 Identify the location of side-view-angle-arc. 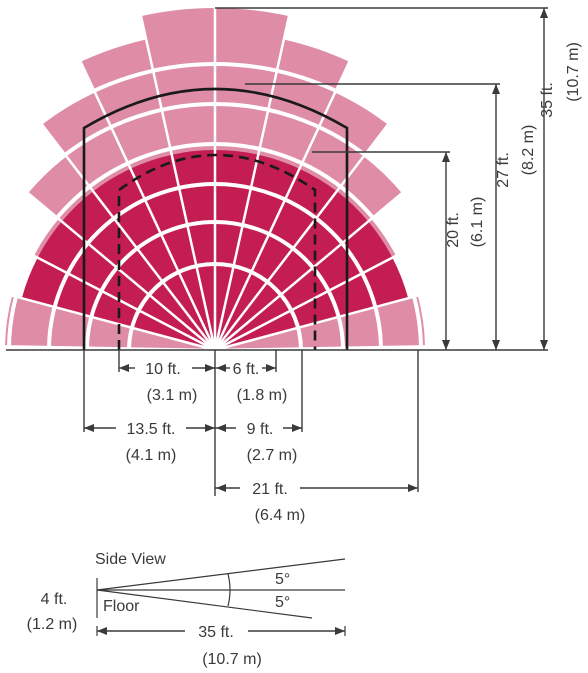
(229, 590).